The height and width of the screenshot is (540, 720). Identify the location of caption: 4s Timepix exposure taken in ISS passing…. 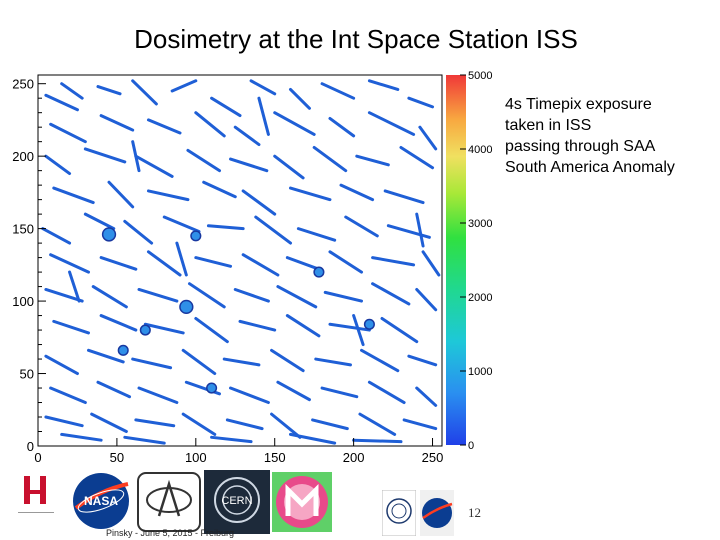
(590, 136).